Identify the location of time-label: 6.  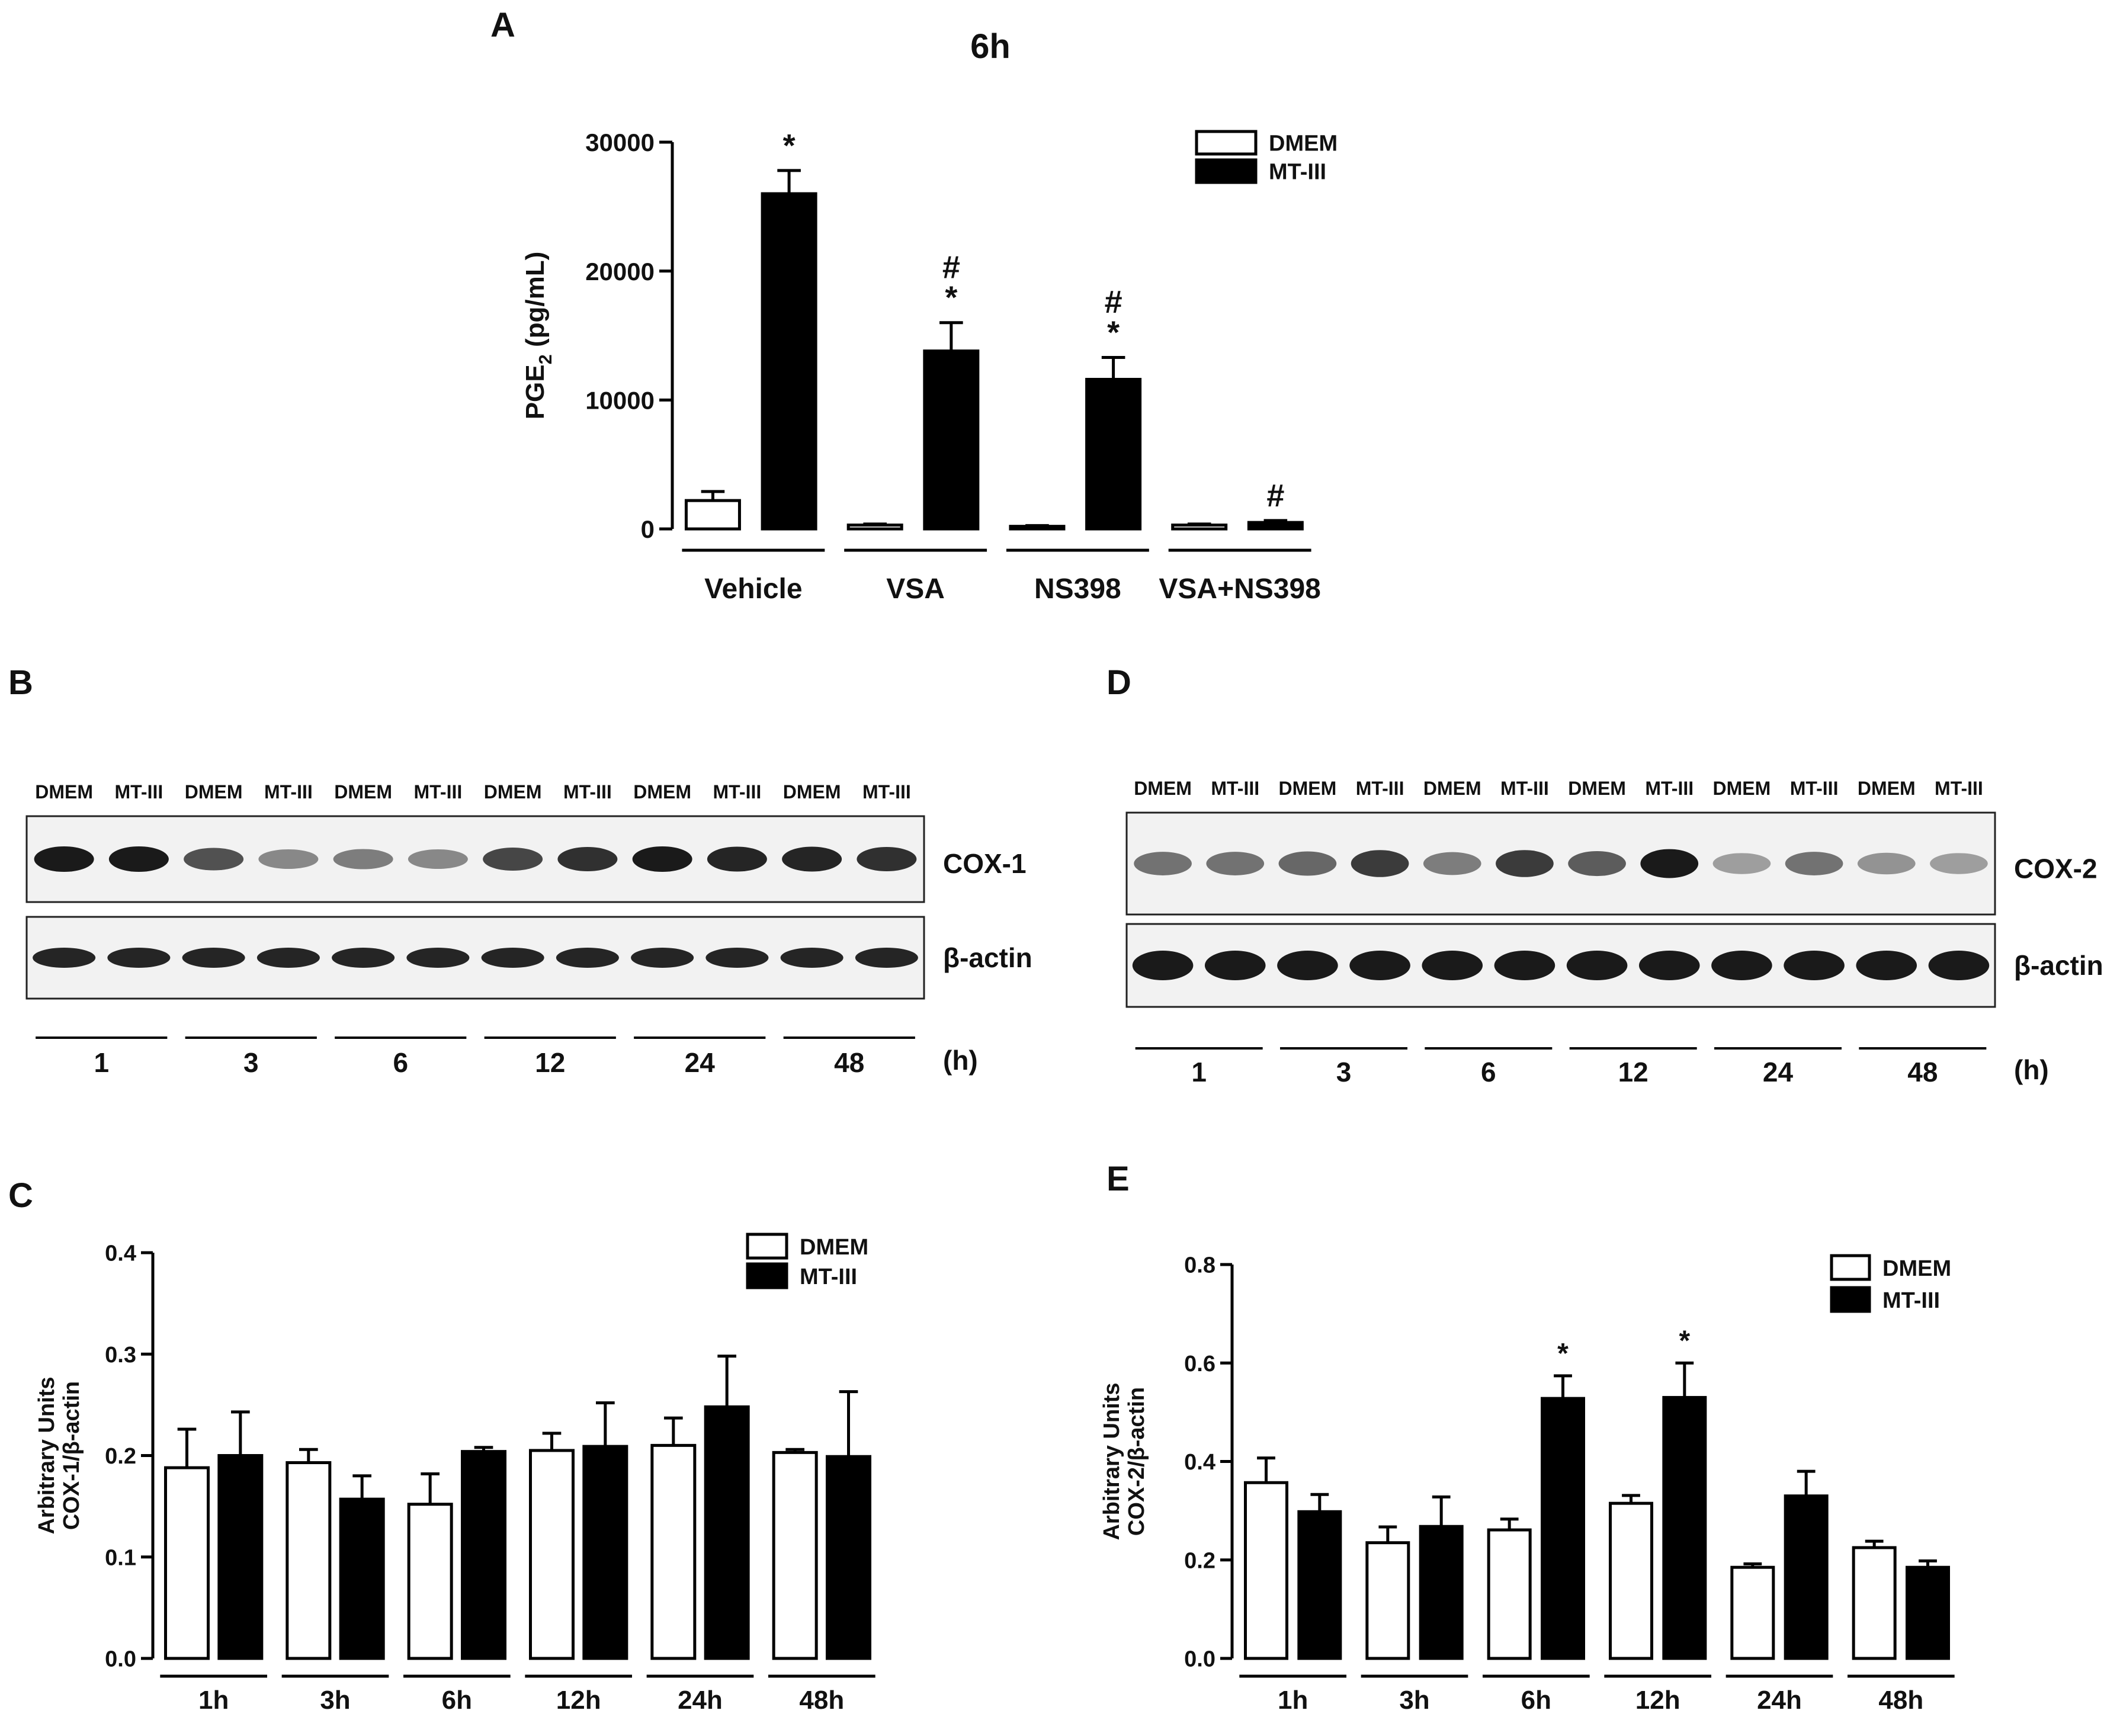
(1488, 1072).